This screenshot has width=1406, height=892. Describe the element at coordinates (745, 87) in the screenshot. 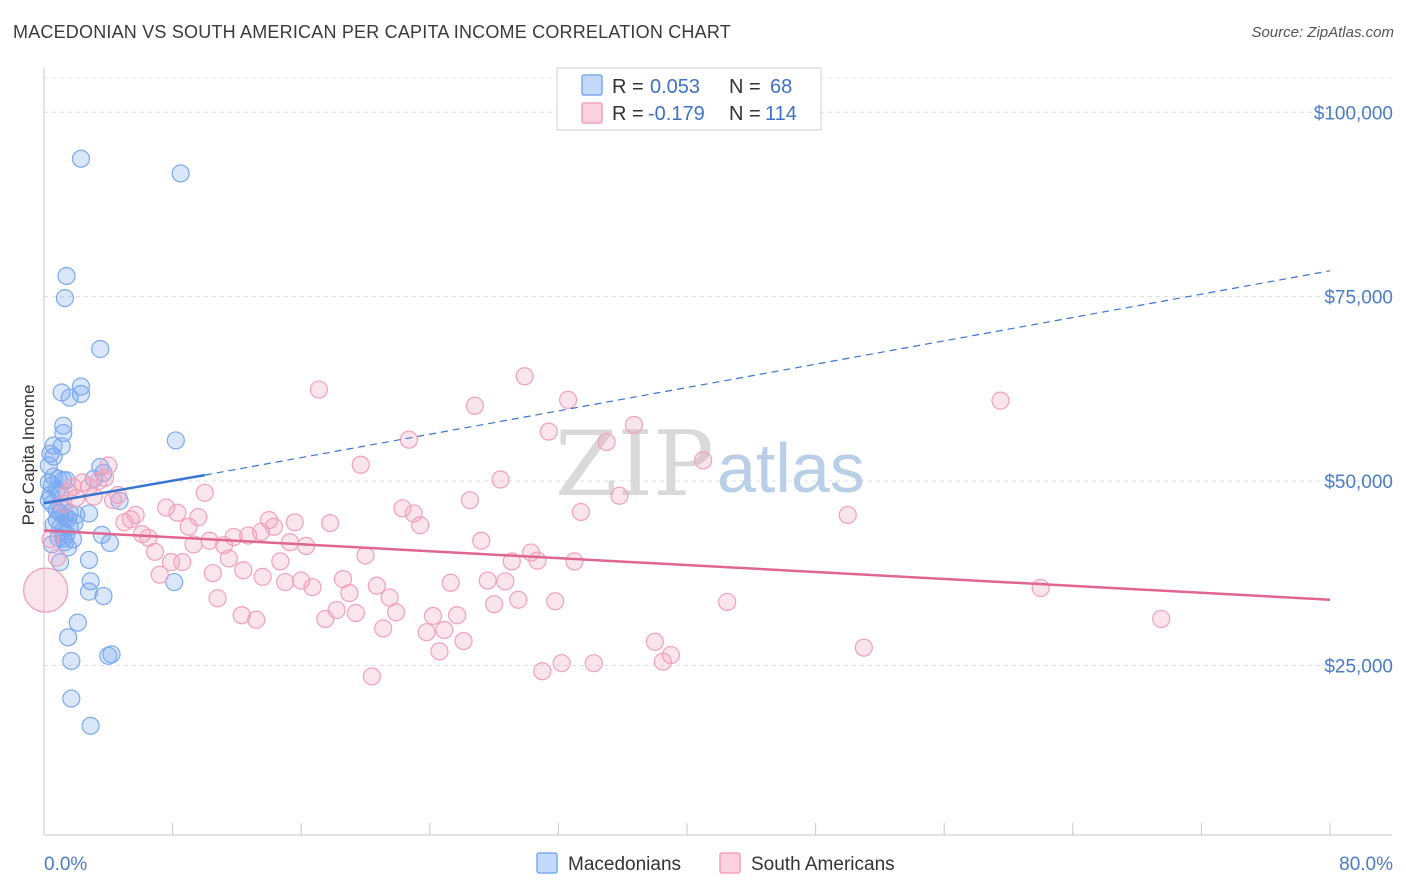

I see `legend-n-label-1: N =` at that location.